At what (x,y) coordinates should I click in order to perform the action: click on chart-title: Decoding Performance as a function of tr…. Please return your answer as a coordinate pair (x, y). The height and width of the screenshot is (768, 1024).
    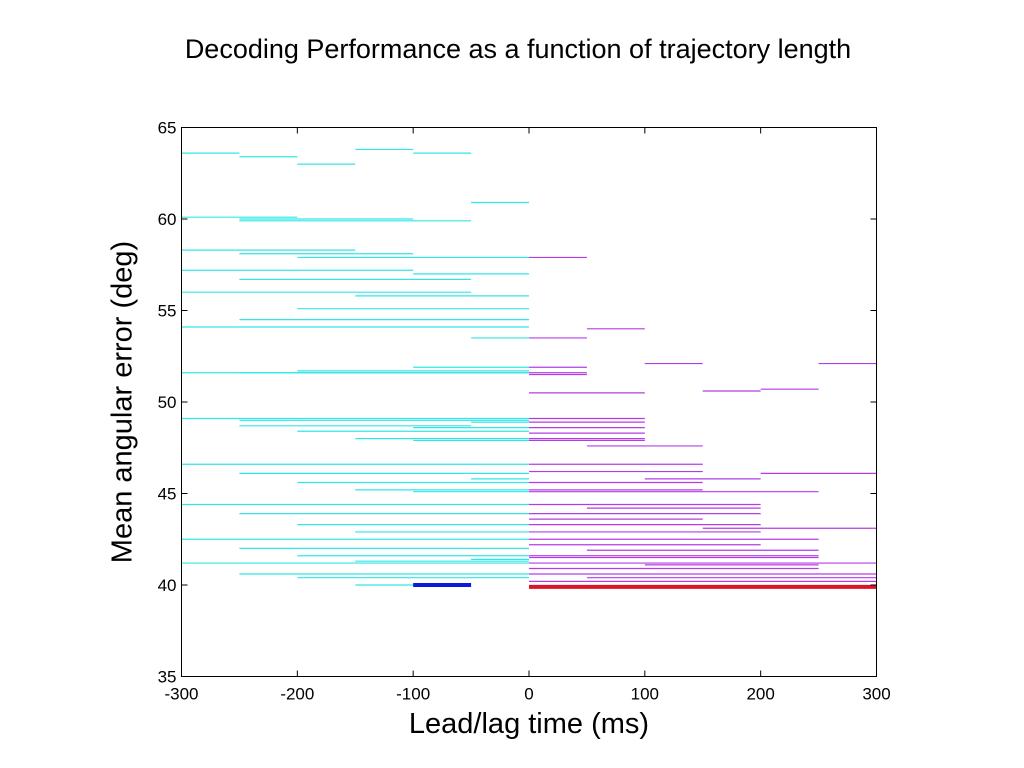
    Looking at the image, I should click on (518, 49).